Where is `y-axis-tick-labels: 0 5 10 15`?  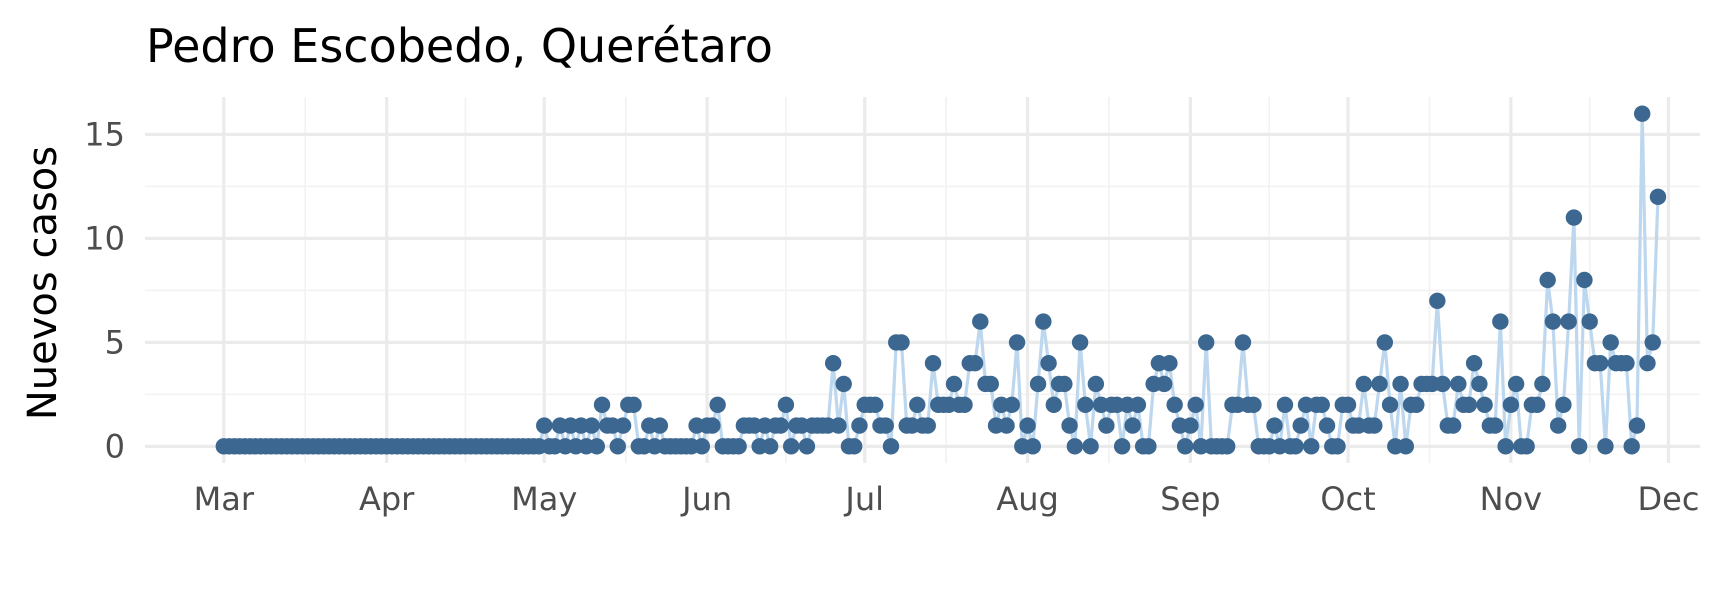
y-axis-tick-labels: 0 5 10 15 is located at coordinates (104, 290).